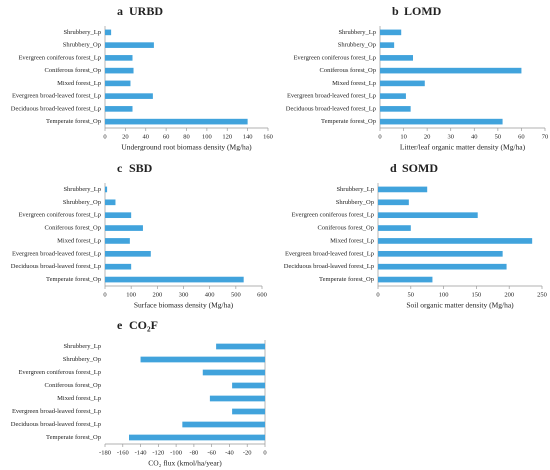  I want to click on x-tick-label: -80, so click(194, 452).